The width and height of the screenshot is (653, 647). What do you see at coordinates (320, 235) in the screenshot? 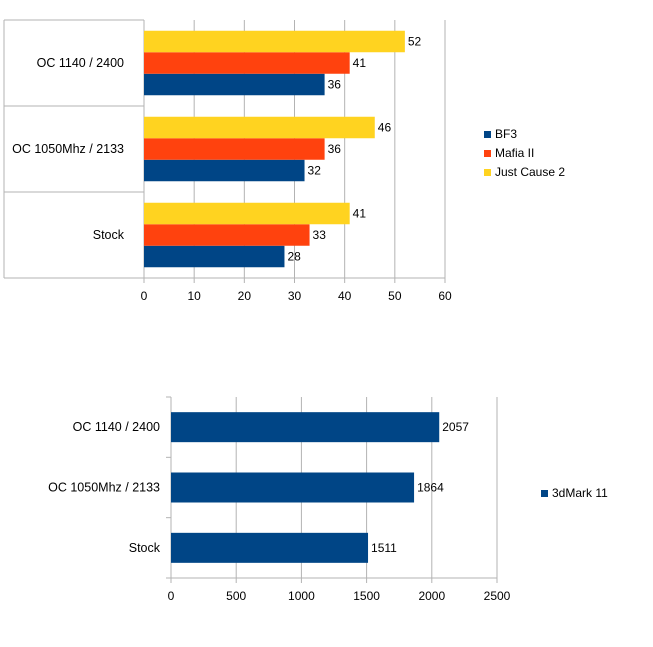
I see `data-label: 33` at bounding box center [320, 235].